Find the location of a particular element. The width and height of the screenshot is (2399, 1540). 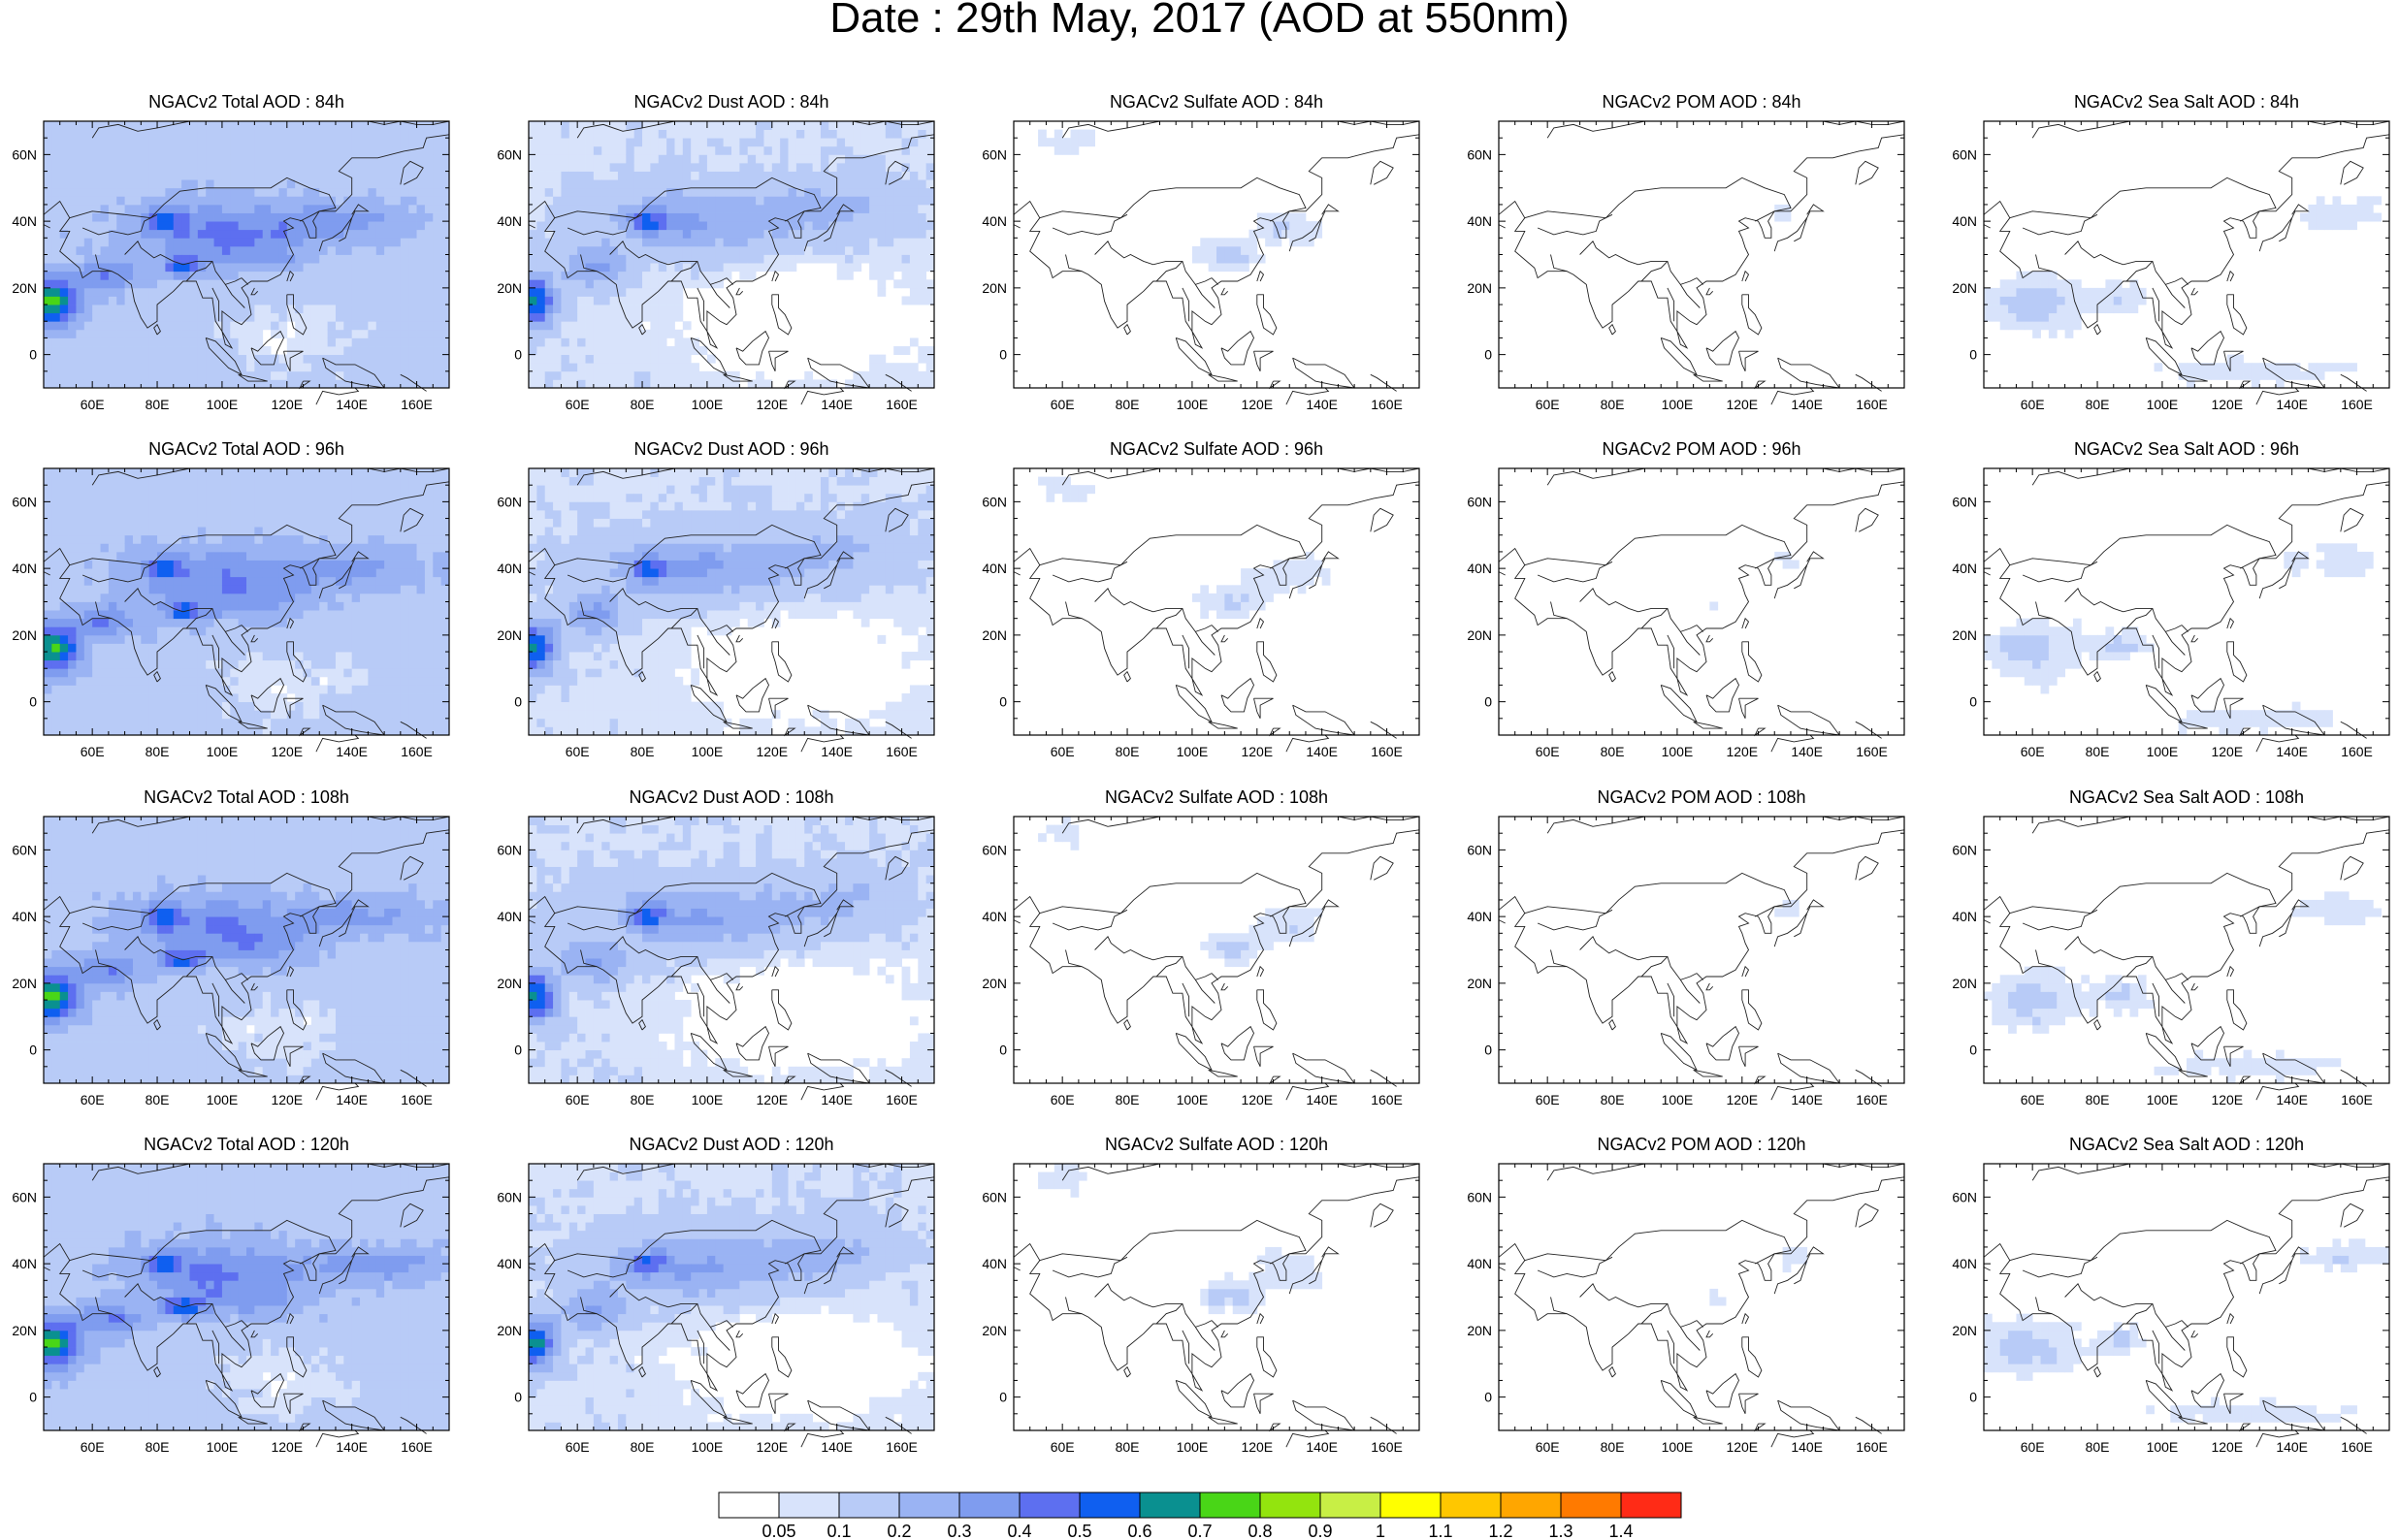

lon-tick-label: 60E is located at coordinates (93, 405).